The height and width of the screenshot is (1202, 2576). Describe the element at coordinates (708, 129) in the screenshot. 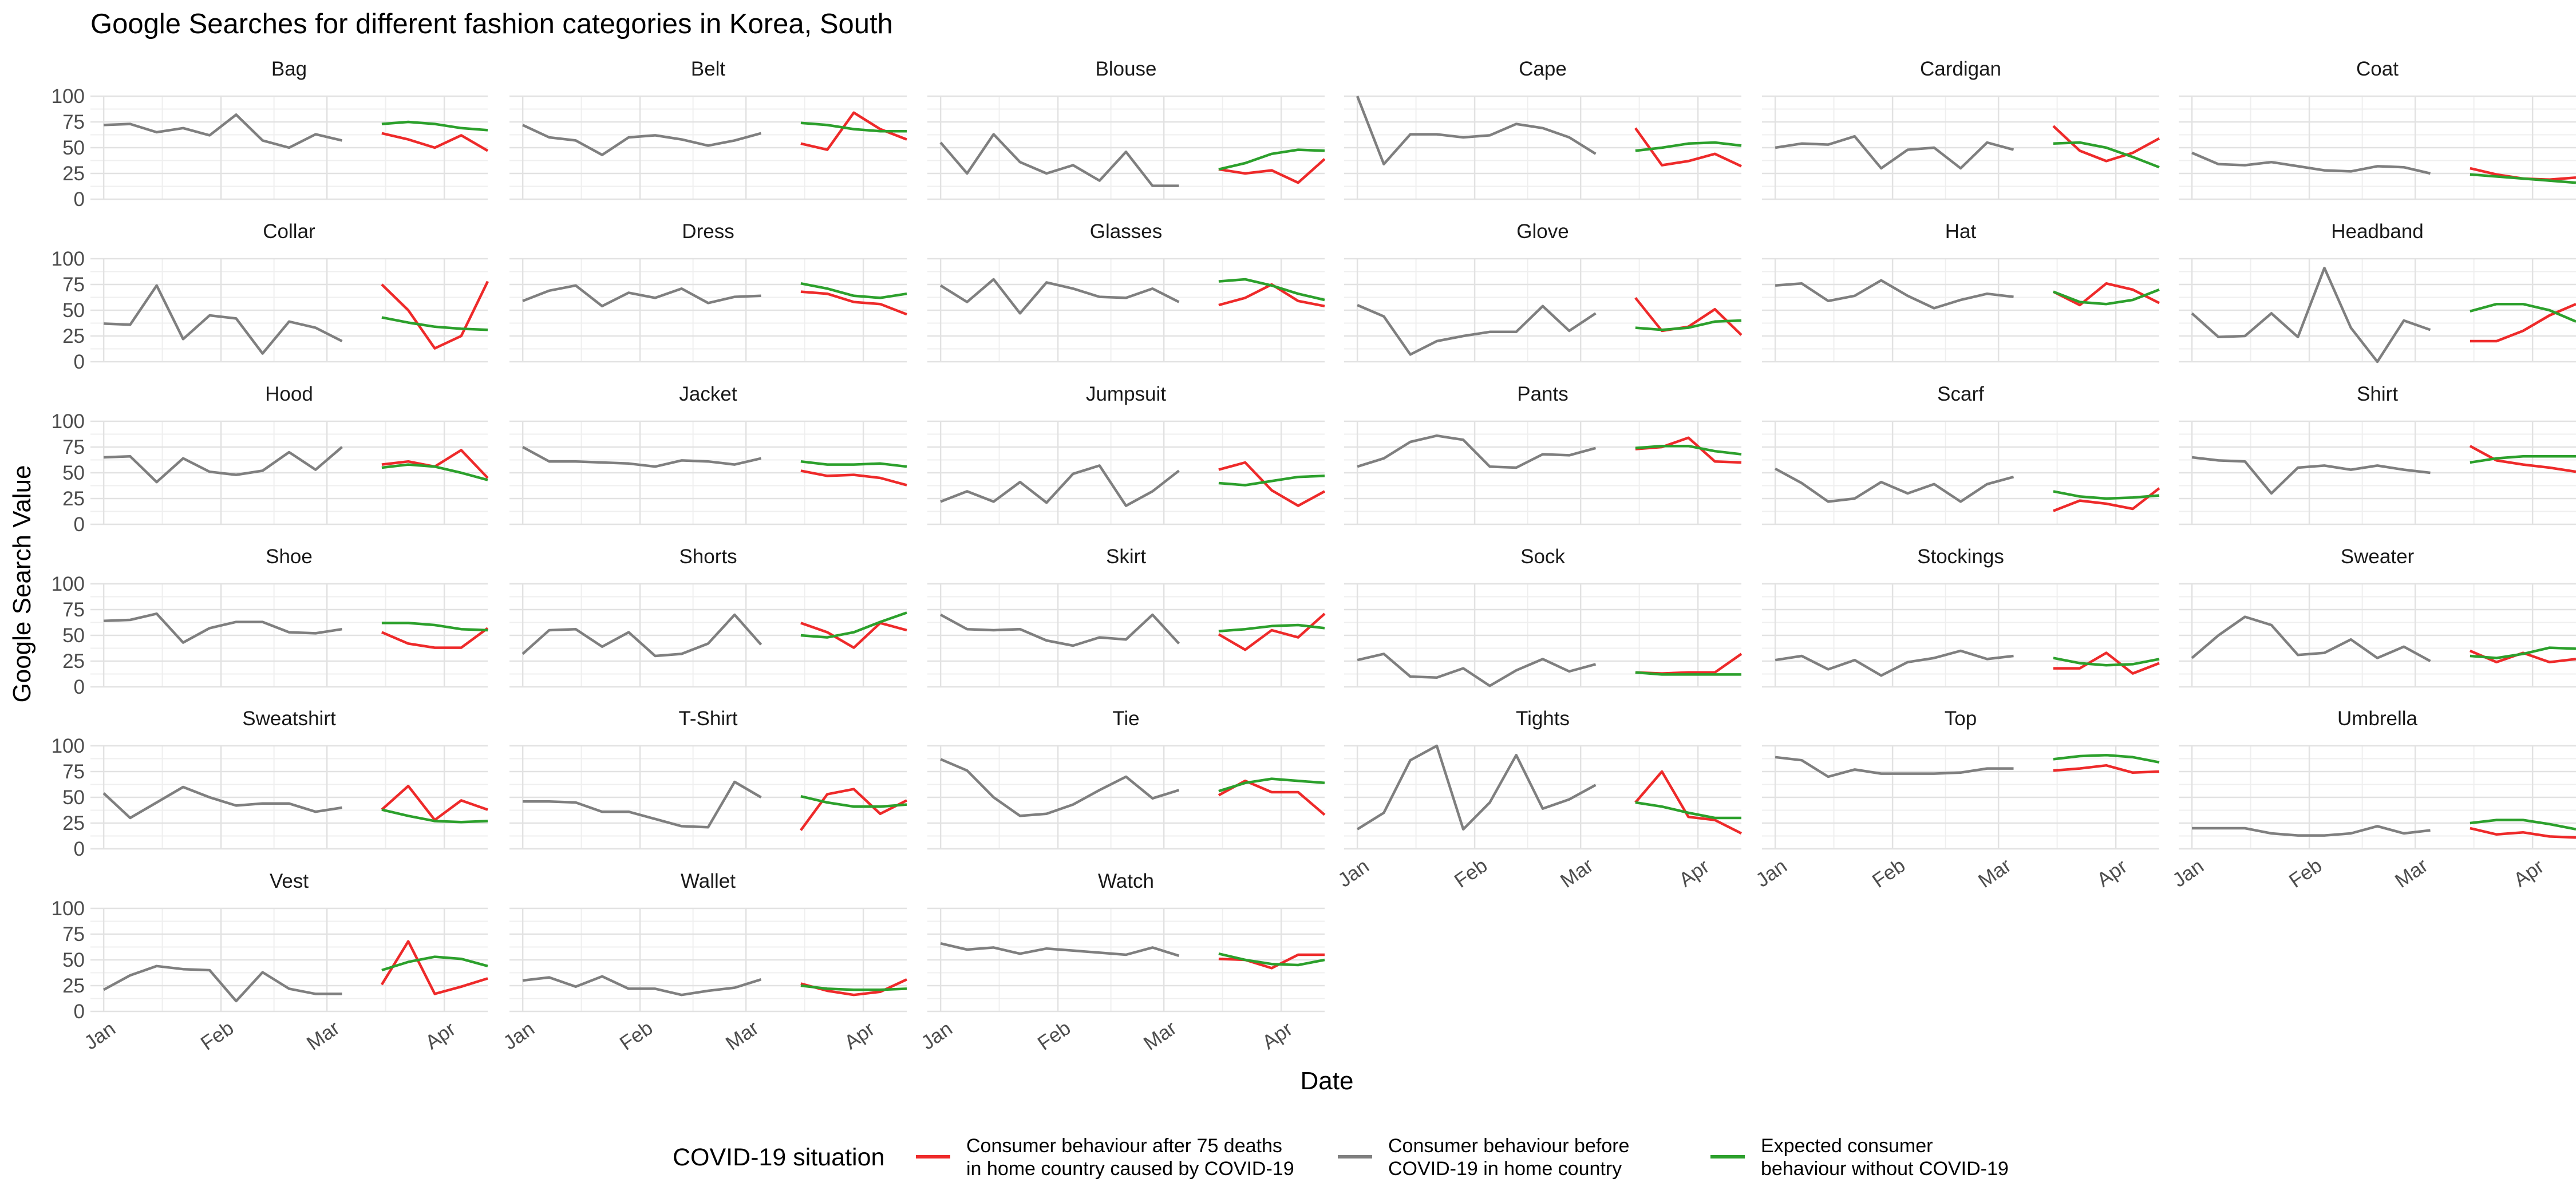

I see `panel-belt: Belt` at that location.